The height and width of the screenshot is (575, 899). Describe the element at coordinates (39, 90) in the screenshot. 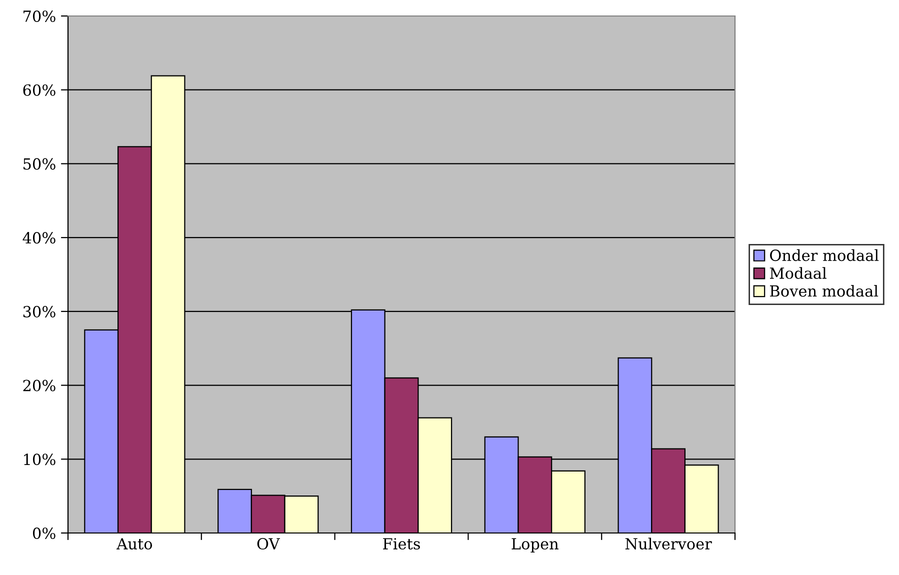

I see `y-tick-label: 60%` at that location.